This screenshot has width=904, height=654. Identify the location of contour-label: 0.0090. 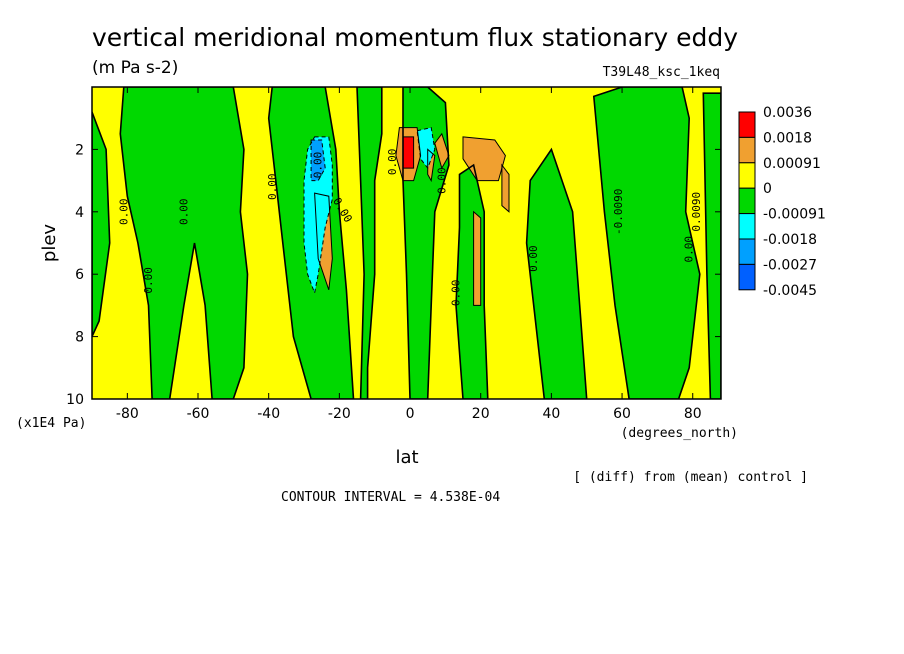
(696, 212).